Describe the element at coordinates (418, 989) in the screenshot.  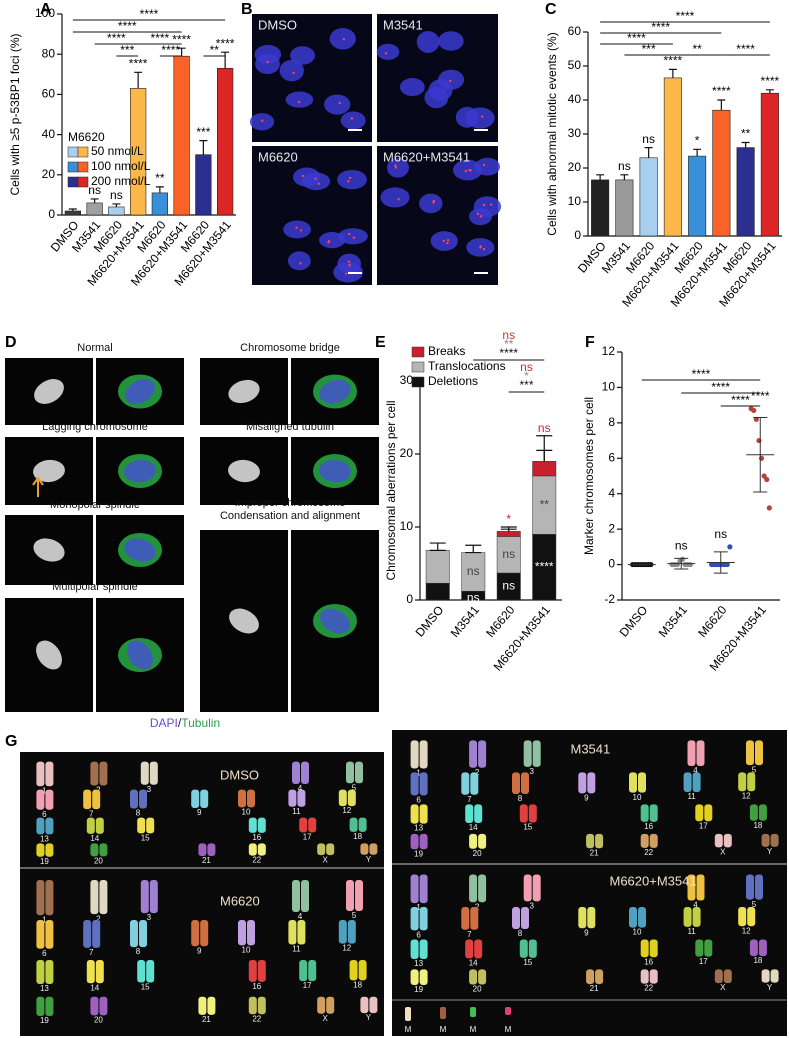
I see `chromosome-label: 19` at that location.